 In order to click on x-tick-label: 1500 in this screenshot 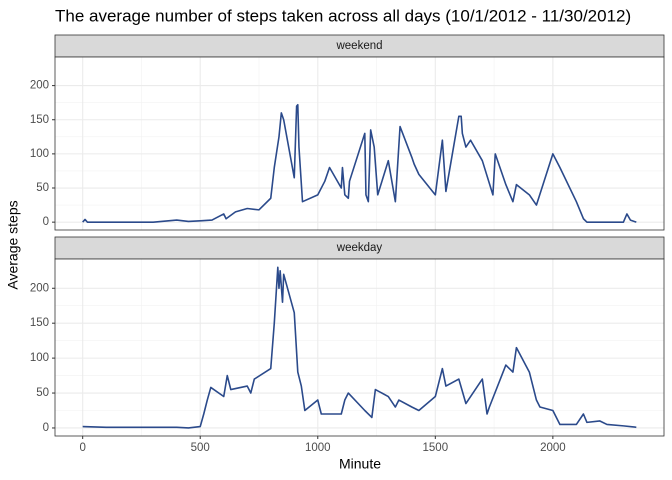, I will do `click(436, 448)`.